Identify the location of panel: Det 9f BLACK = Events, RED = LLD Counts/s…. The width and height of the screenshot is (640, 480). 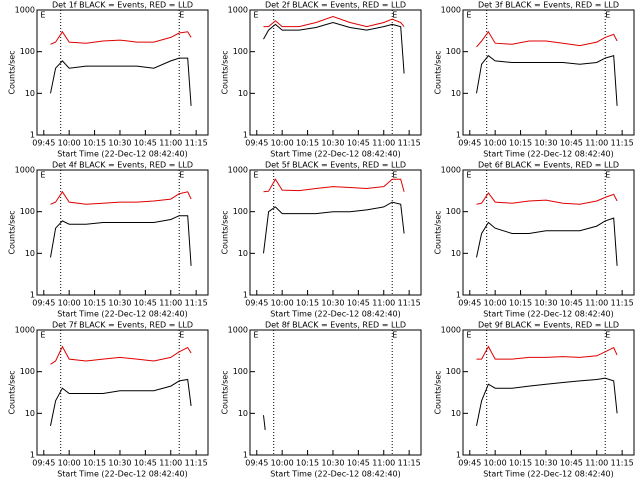
(534, 400).